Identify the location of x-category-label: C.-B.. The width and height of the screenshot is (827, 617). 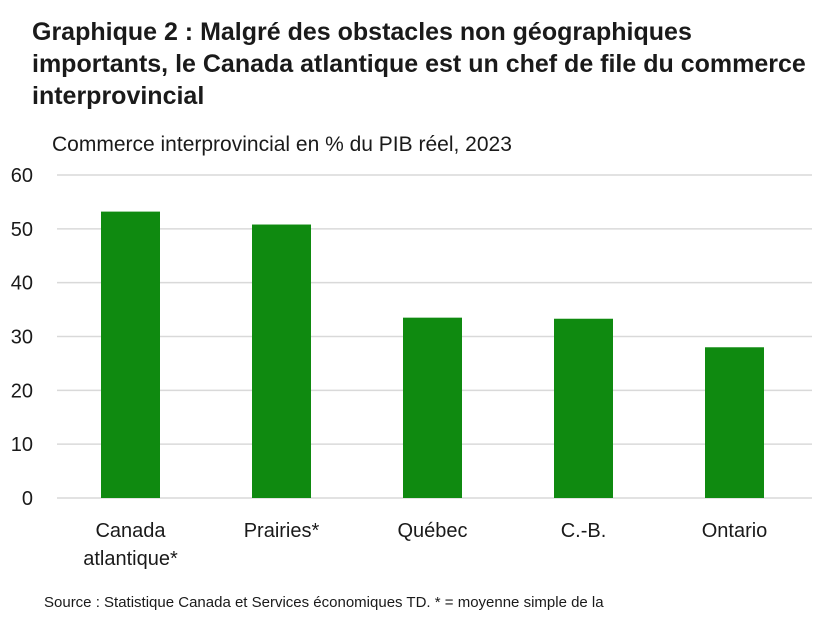
(584, 531).